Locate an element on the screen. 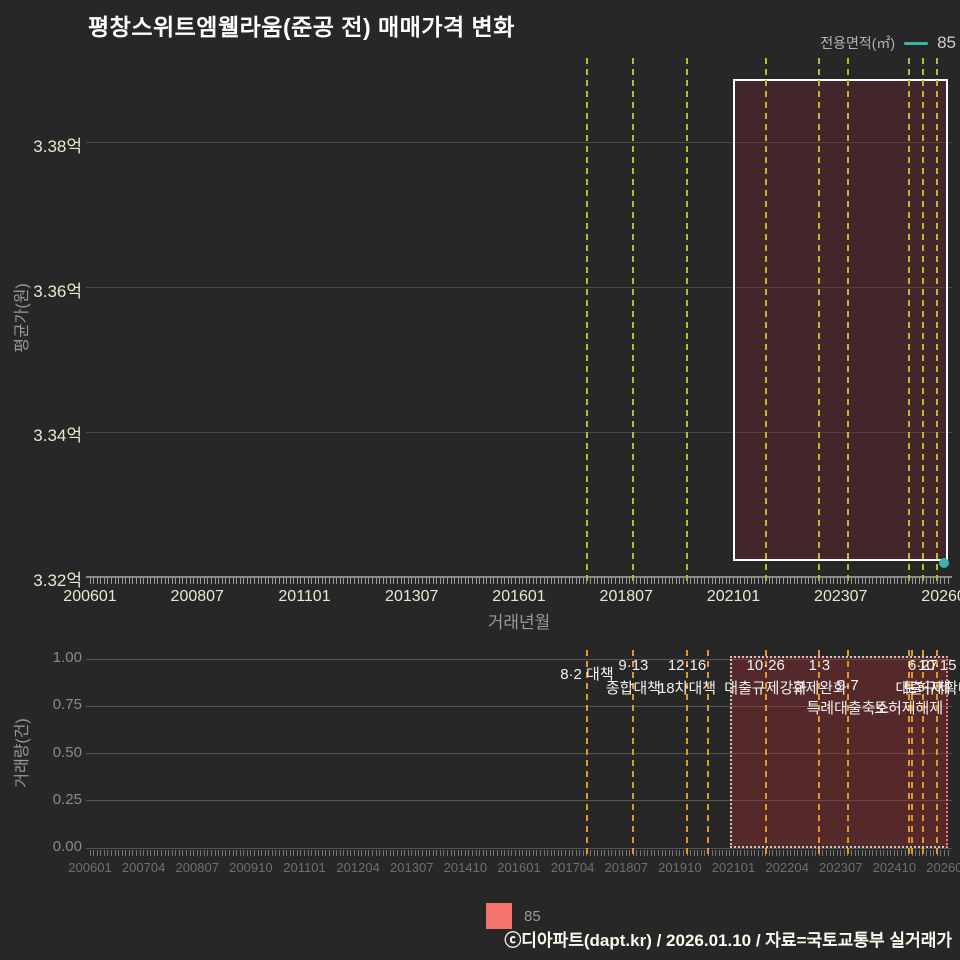 The width and height of the screenshot is (960, 960). legend-area-size: 전용면적(㎡) 85 is located at coordinates (888, 43).